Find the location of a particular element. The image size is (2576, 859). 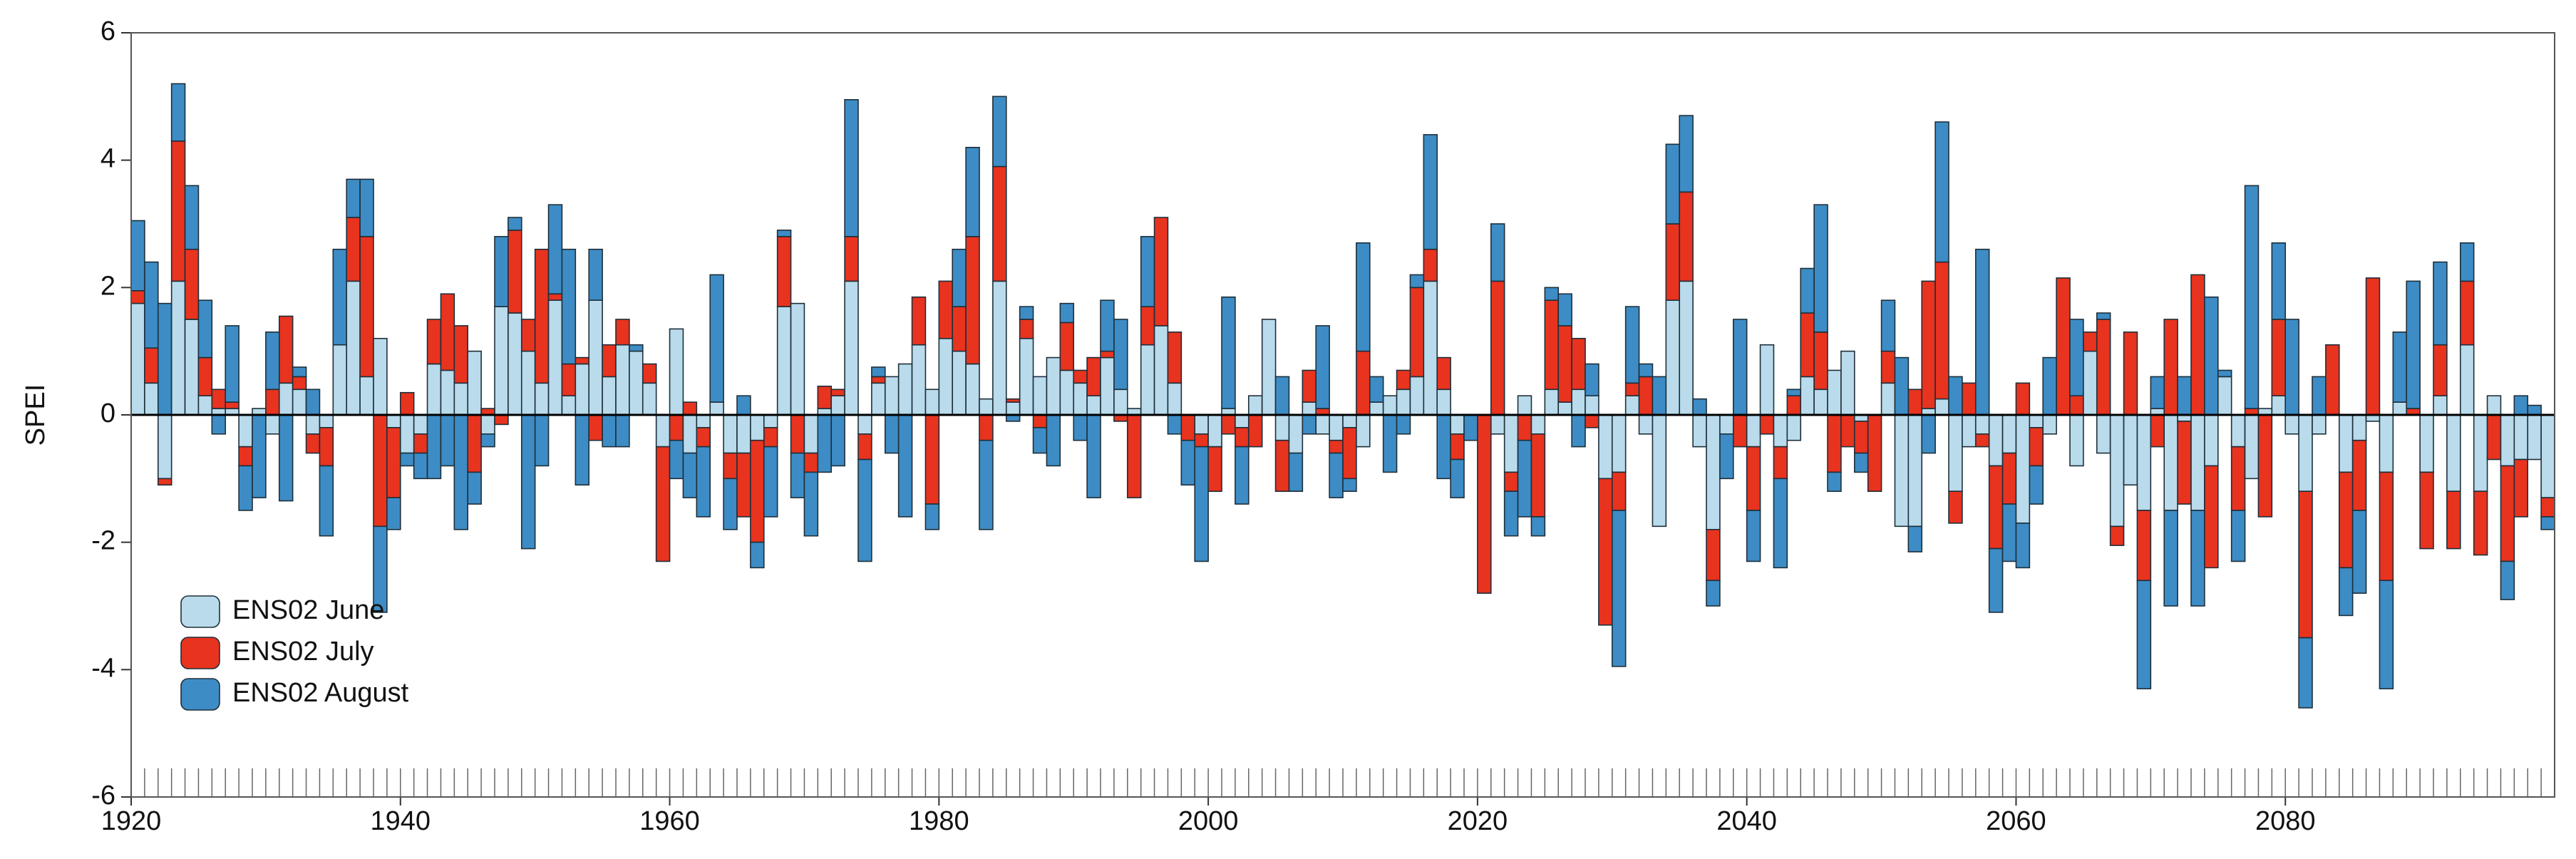

y-tick-label: 0 is located at coordinates (108, 413).